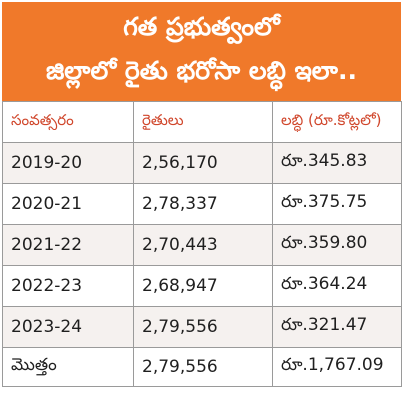 This screenshot has width=404, height=400. I want to click on farmers-cell: 2,70,443, so click(203, 245).